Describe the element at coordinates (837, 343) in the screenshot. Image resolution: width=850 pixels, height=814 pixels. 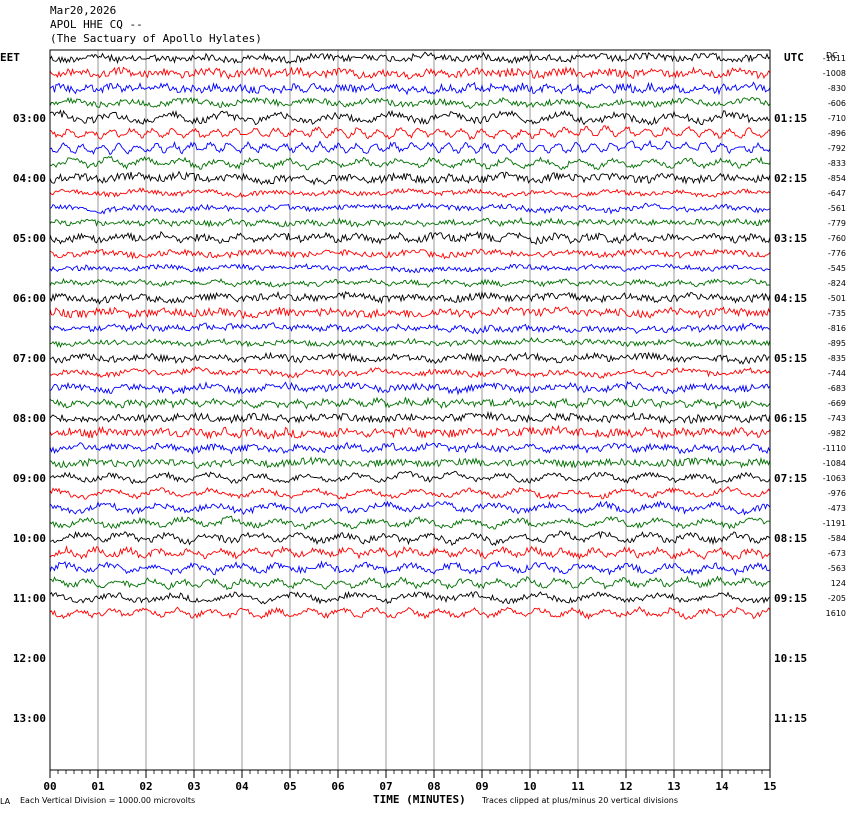
I see `dc-offset-label: -895` at that location.